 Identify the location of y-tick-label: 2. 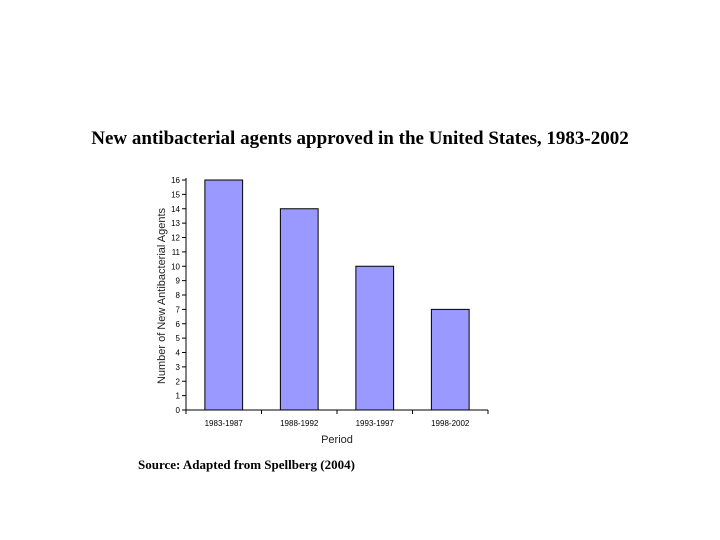
(178, 381).